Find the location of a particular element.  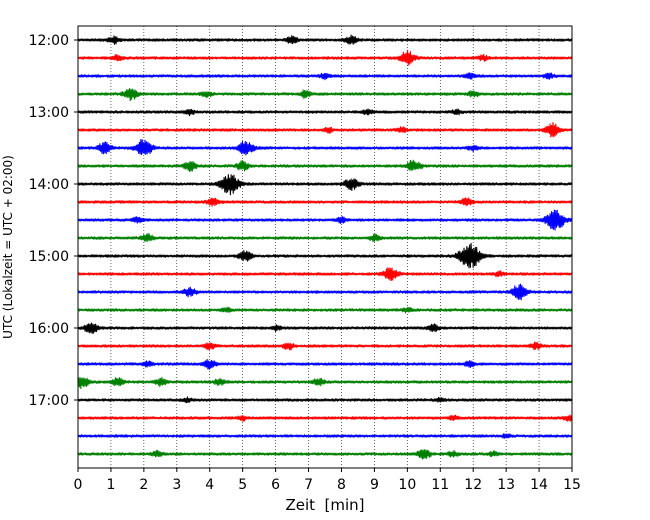

x-tick-label: 7 is located at coordinates (308, 485).